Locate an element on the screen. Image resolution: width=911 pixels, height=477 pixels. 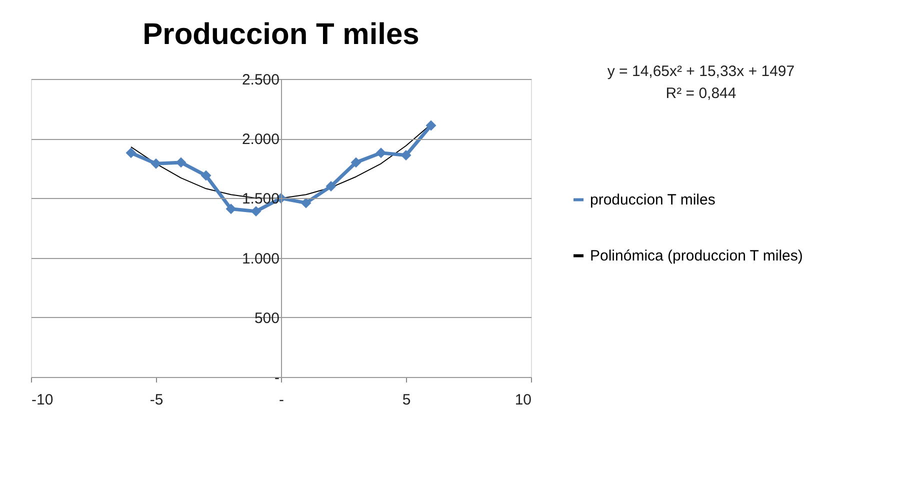
y-tick-label: 2.000 is located at coordinates (261, 139).